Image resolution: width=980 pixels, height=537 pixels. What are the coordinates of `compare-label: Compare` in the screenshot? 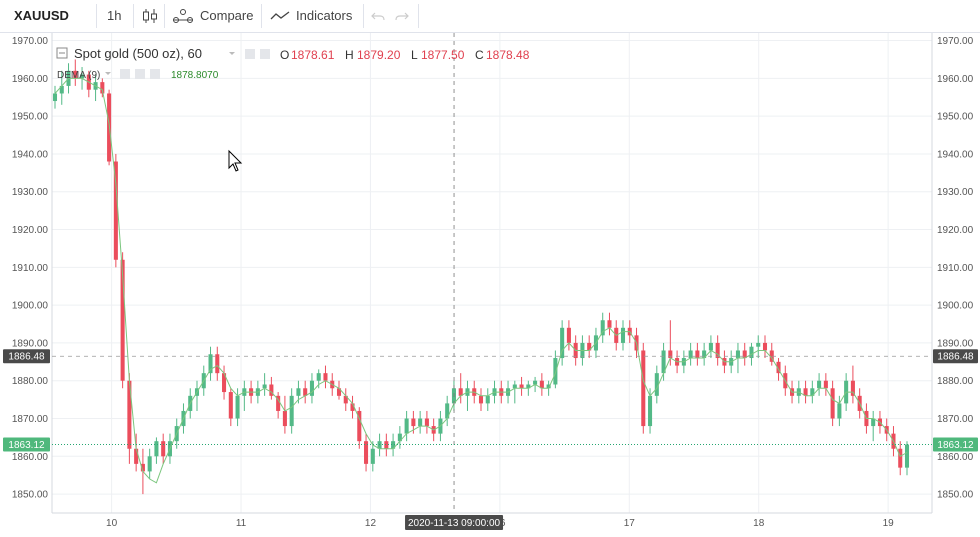 It's located at (227, 15).